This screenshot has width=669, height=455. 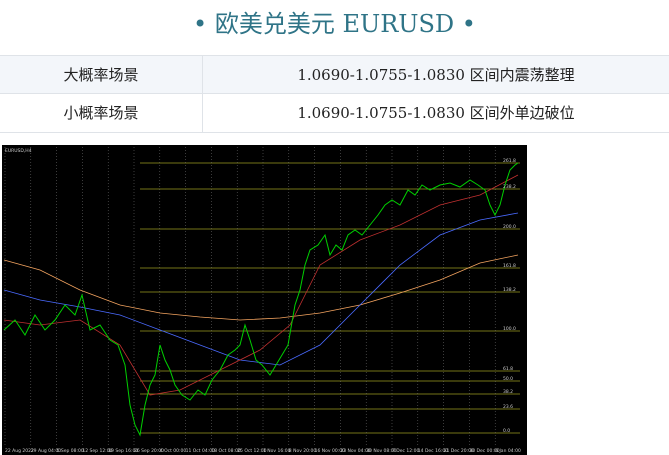 What do you see at coordinates (149, 451) in the screenshot?
I see `x-label: 26 Sep 20:00` at bounding box center [149, 451].